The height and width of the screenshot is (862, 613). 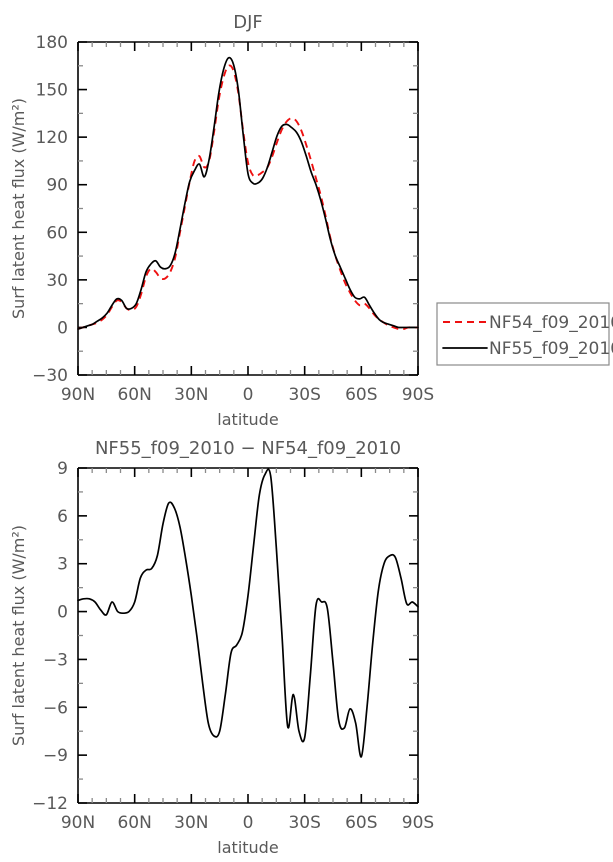 I want to click on yaxis-label-bottom-panel: Surf latent heat flux (W/m²), so click(x=18, y=635).